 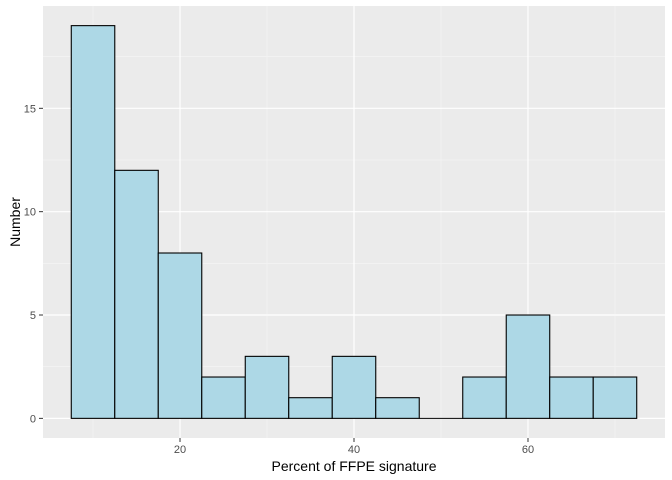 What do you see at coordinates (30, 109) in the screenshot?
I see `y-tick-label: 15` at bounding box center [30, 109].